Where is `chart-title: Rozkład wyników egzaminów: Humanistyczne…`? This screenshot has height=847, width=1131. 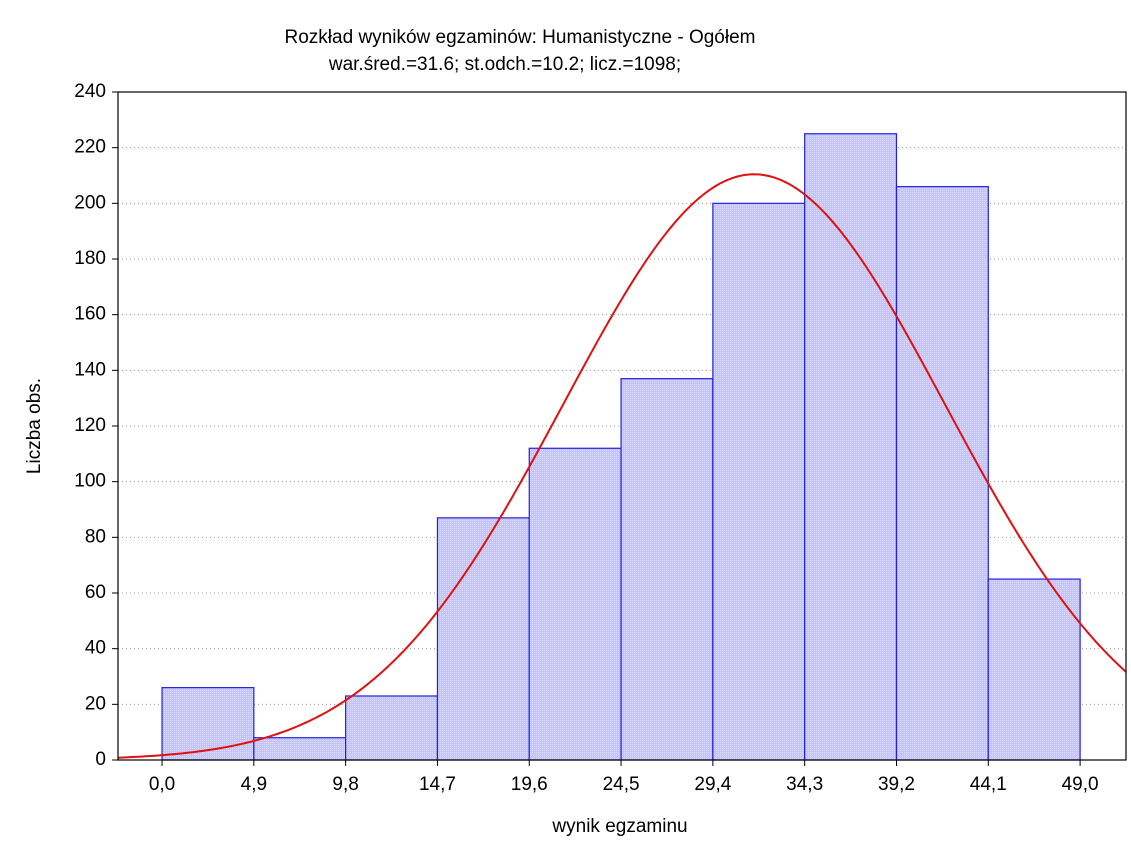 chart-title: Rozkład wyników egzaminów: Humanistyczne… is located at coordinates (520, 37).